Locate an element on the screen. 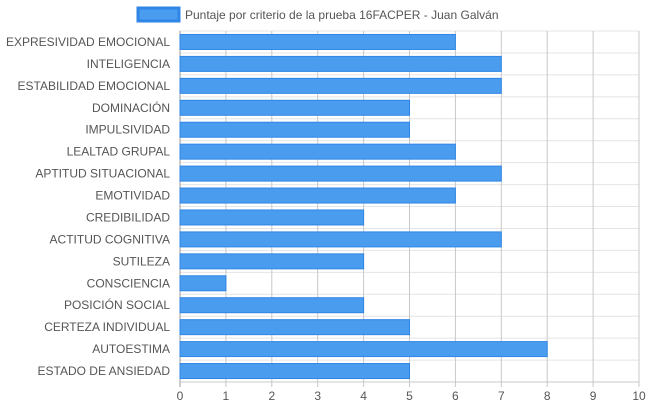 Image resolution: width=648 pixels, height=410 pixels. category-label: CONSCIENCIA is located at coordinates (128, 283).